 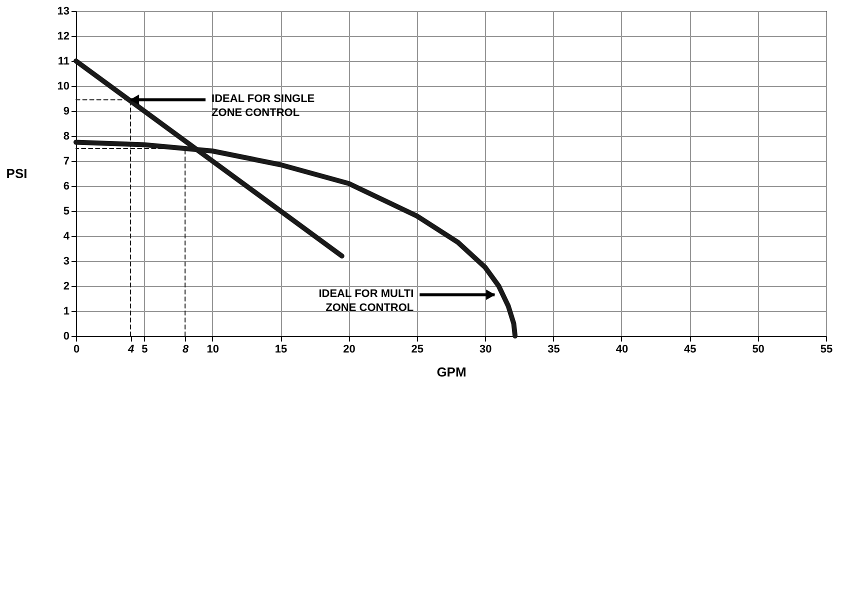 I want to click on x-tick-label: 5, so click(x=145, y=350).